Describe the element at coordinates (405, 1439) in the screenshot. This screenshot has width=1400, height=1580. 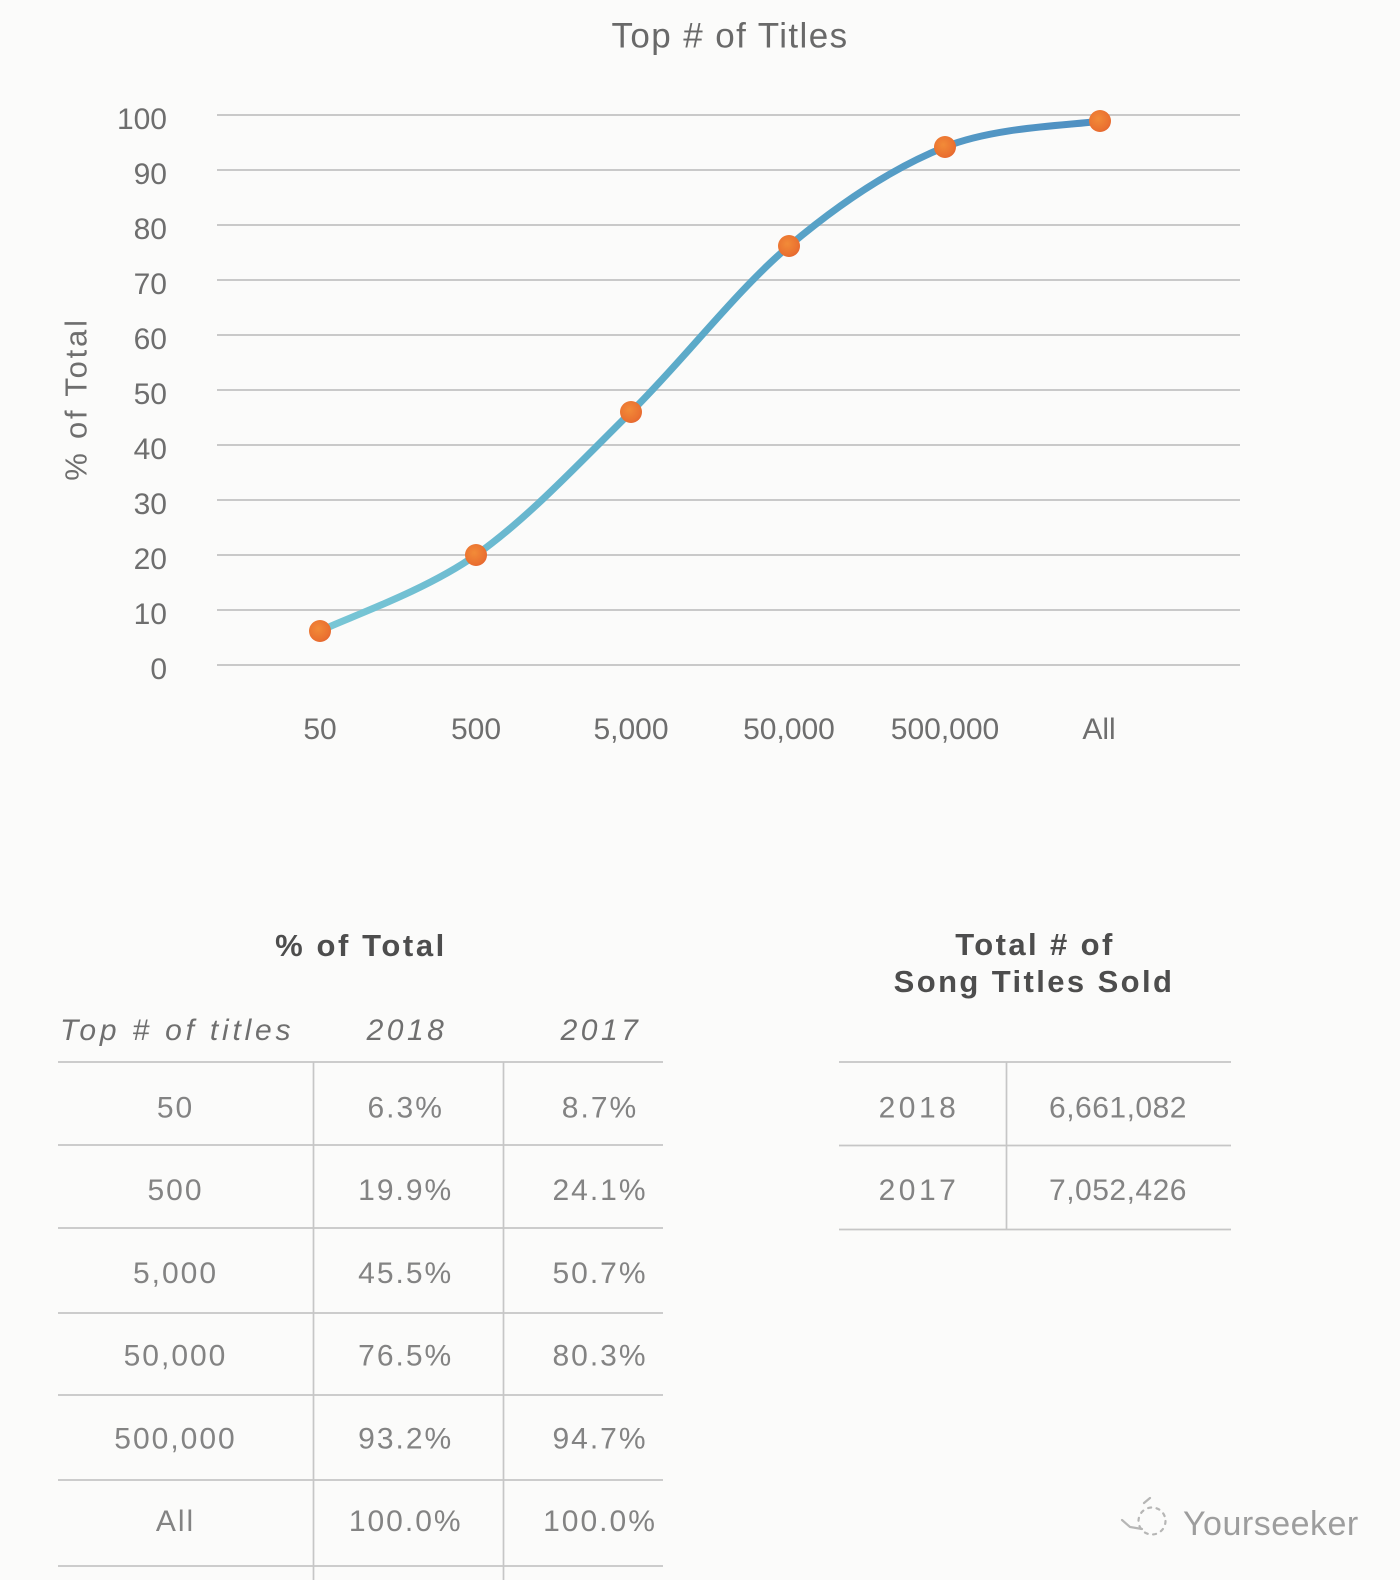
I see `svg-text: 93.2%` at that location.